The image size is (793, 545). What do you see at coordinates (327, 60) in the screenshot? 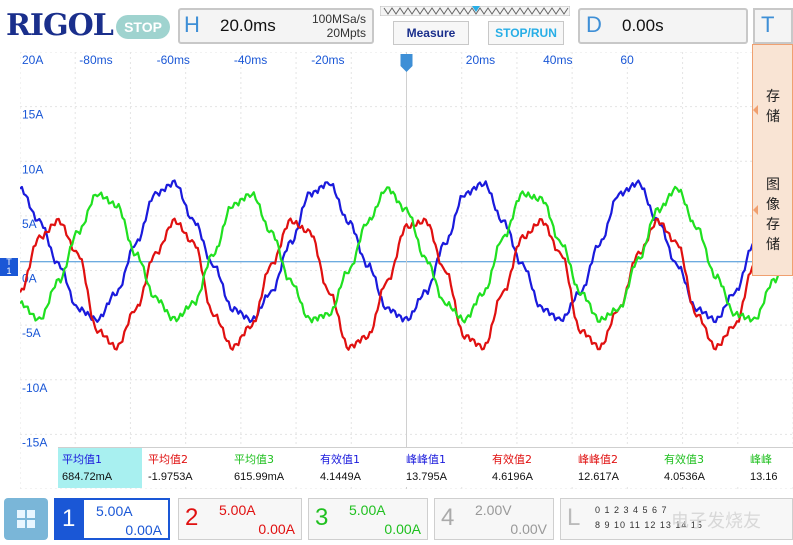
I see `x-tick-label: -20ms` at bounding box center [327, 60].